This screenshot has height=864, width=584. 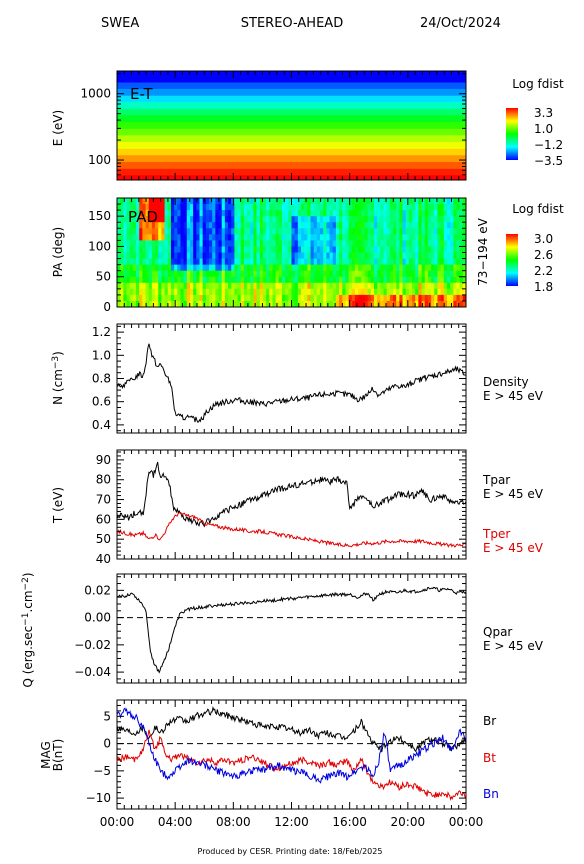 What do you see at coordinates (46, 755) in the screenshot?
I see `mag-y-axis-title-line1: MAG` at bounding box center [46, 755].